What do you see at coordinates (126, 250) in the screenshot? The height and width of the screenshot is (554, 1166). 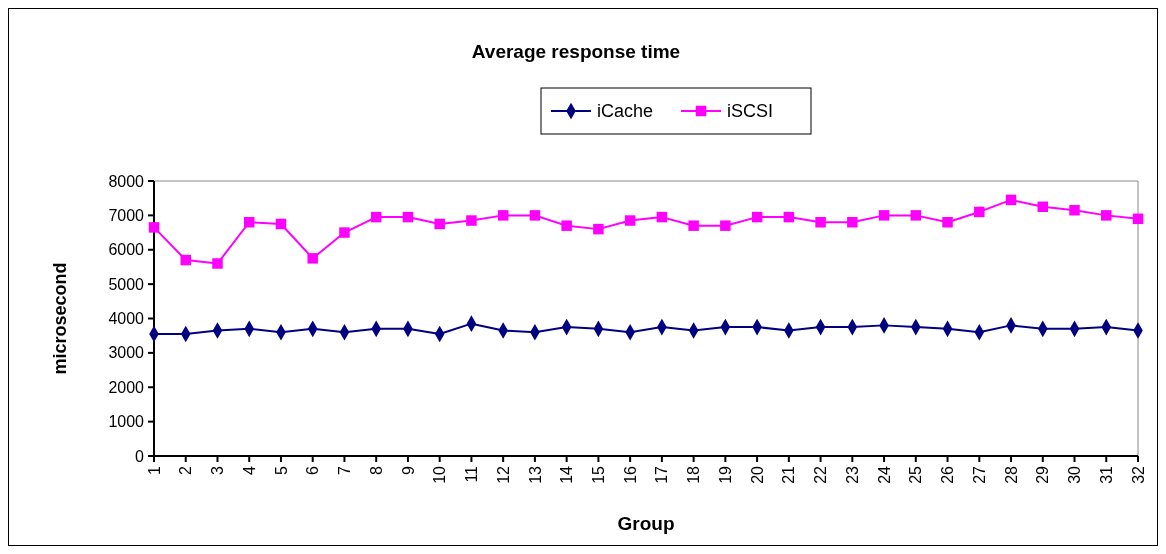 I see `y-tick-label: 6000` at bounding box center [126, 250].